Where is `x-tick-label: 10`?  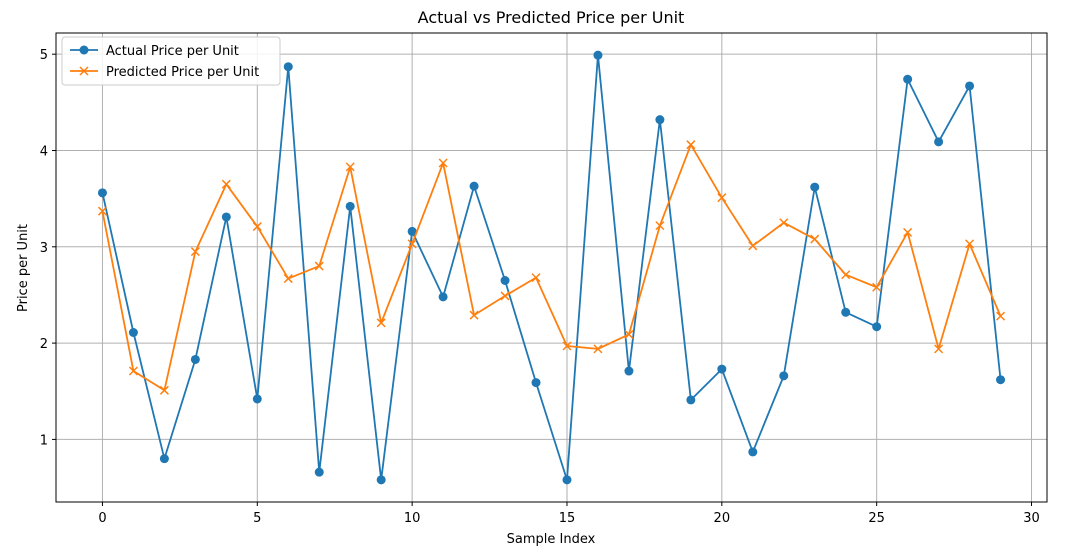
x-tick-label: 10 is located at coordinates (412, 518).